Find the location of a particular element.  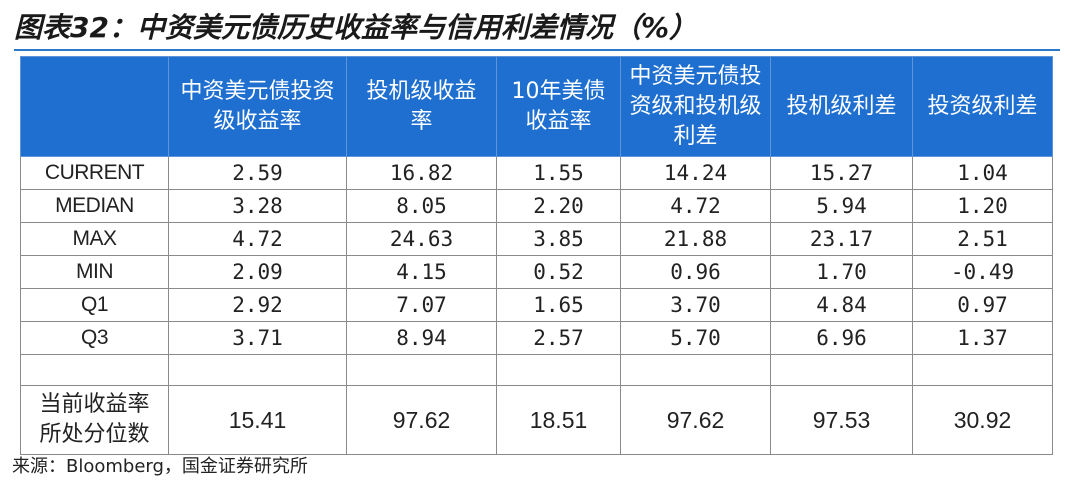

row-label: CURRENT is located at coordinates (94, 173).